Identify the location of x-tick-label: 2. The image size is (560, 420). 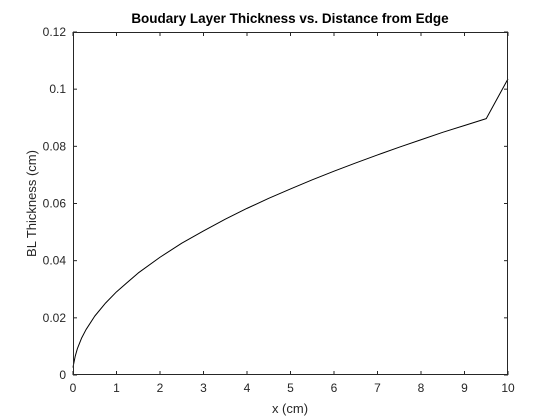
(160, 388).